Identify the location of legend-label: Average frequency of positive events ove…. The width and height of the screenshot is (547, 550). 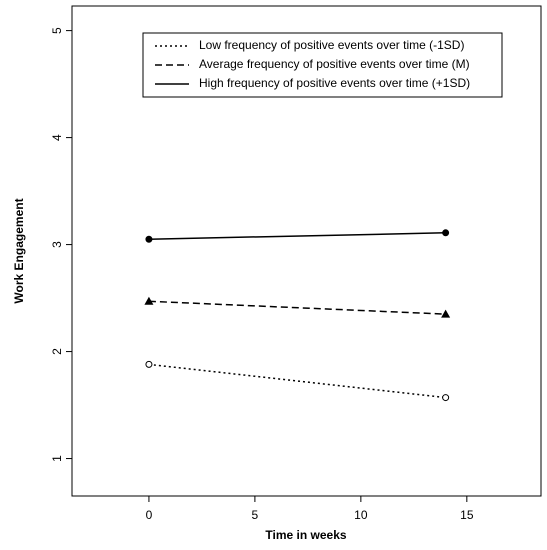
(334, 64).